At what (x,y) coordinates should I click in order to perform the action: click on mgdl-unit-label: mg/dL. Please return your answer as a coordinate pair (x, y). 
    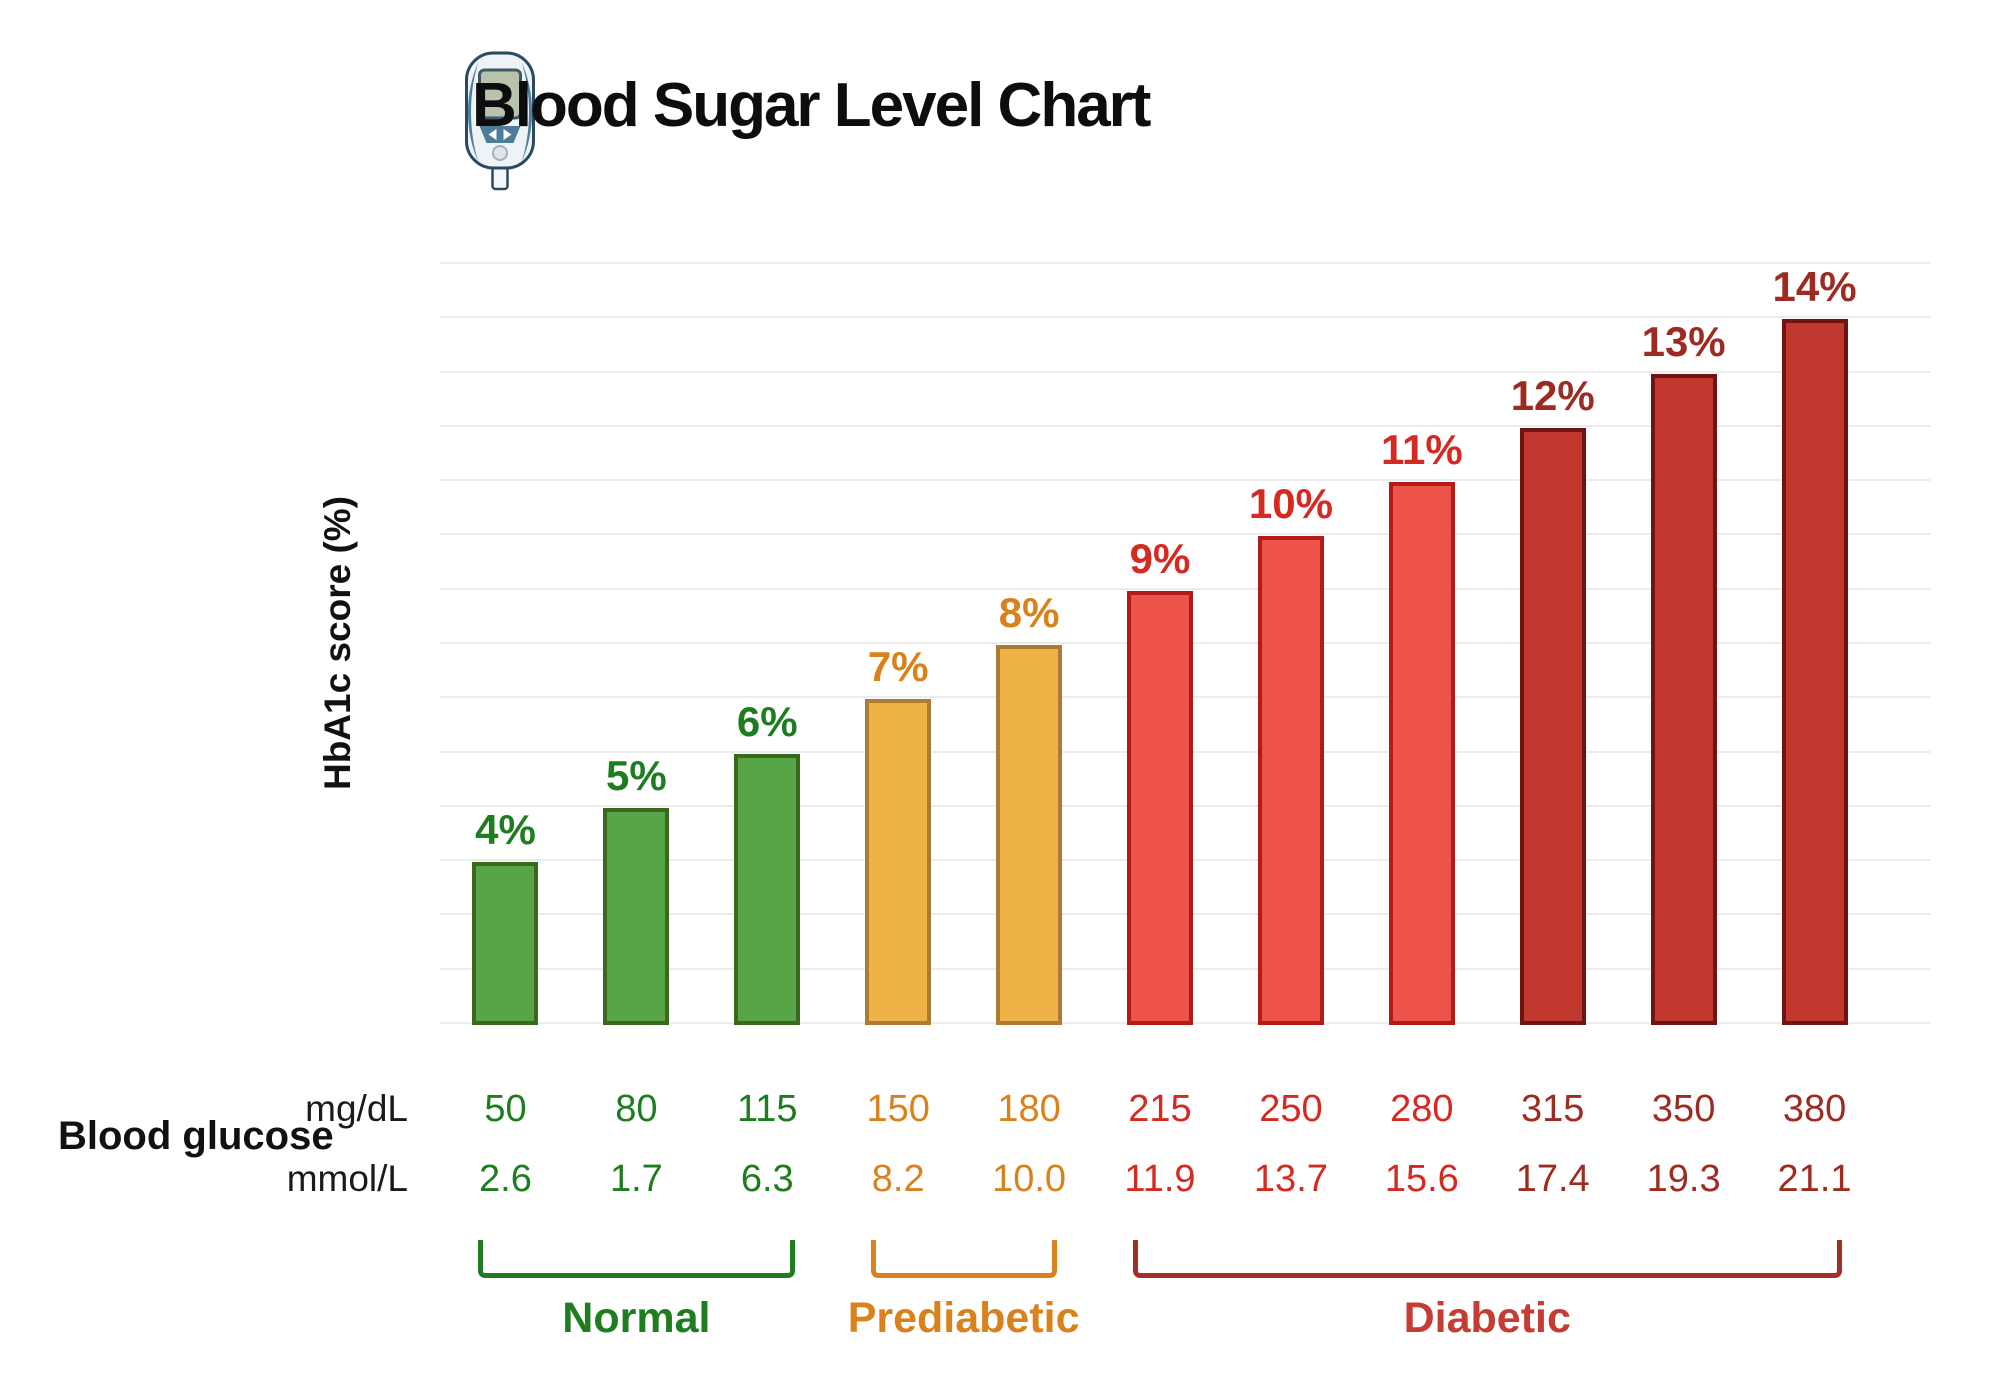
    Looking at the image, I should click on (356, 1108).